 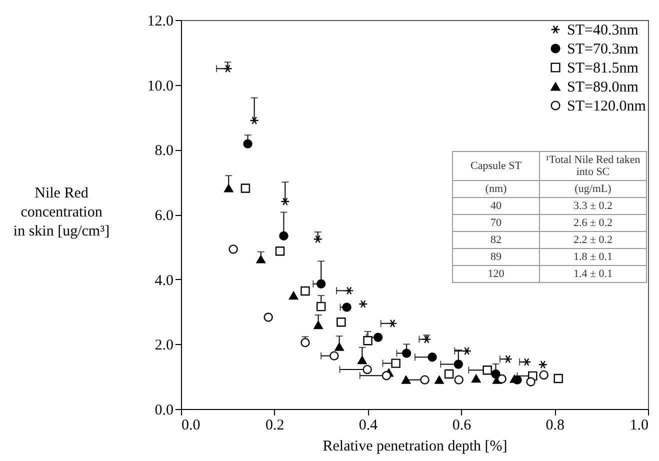 What do you see at coordinates (593, 206) in the screenshot?
I see `annotation: 3.3 ± 0.2` at bounding box center [593, 206].